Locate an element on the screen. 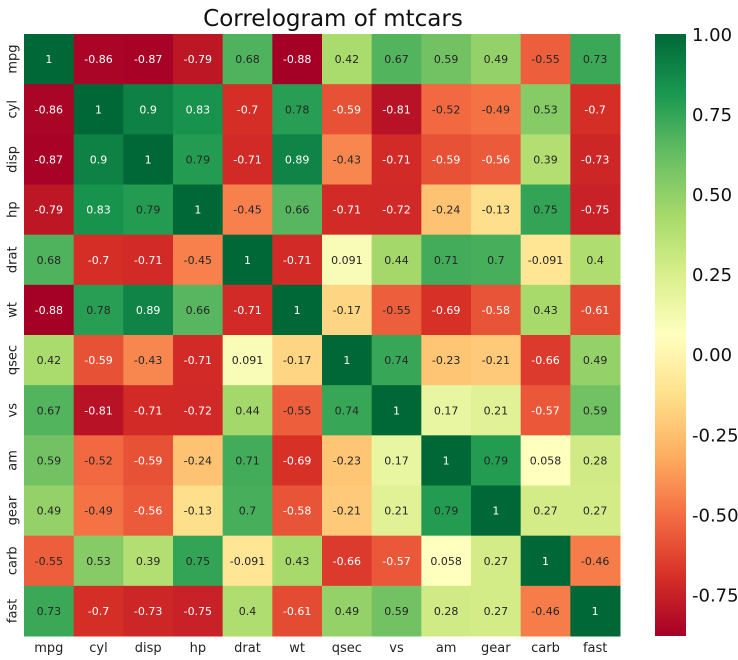 This screenshot has height=660, width=738. y-tick-label: cyl is located at coordinates (13, 109).